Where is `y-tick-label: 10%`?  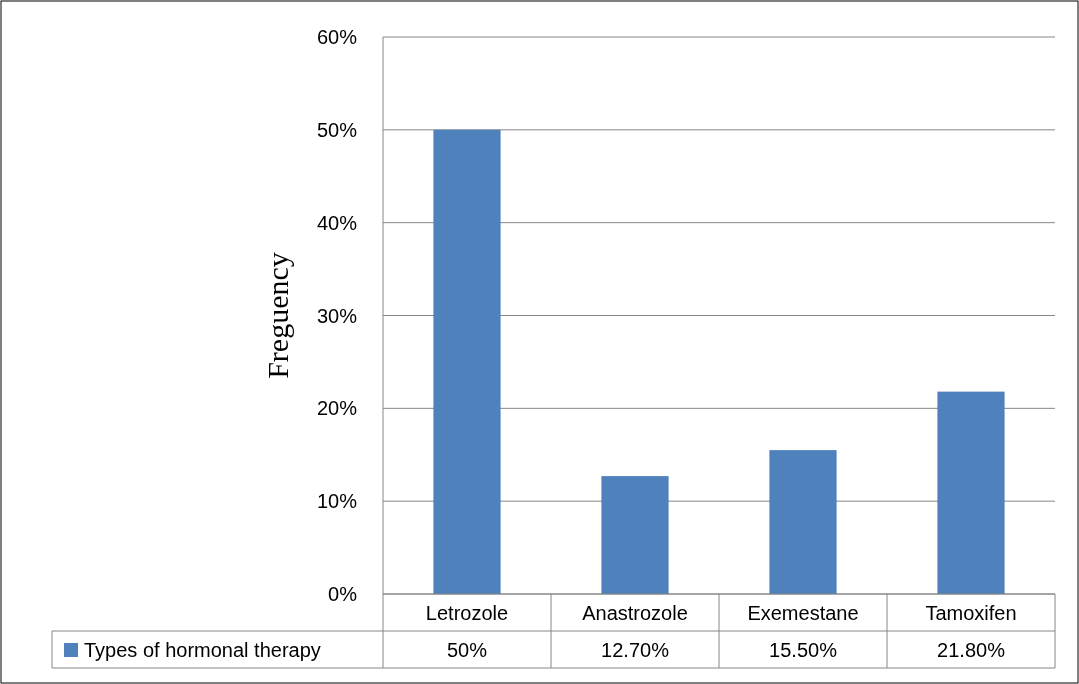
y-tick-label: 10% is located at coordinates (337, 501).